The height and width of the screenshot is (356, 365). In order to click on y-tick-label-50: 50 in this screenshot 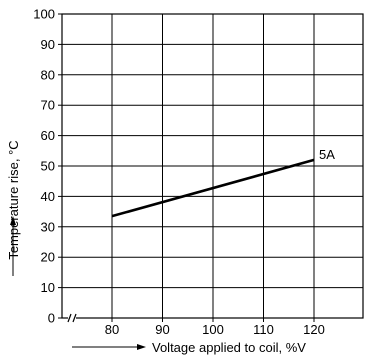, I will do `click(48, 166)`.